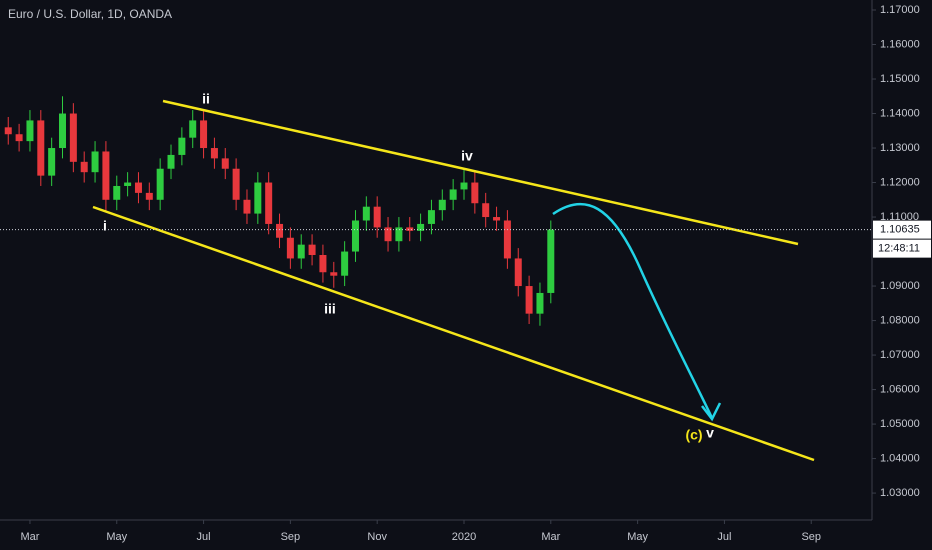 This screenshot has width=932, height=550. What do you see at coordinates (710, 433) in the screenshot?
I see `wave-label: v` at bounding box center [710, 433].